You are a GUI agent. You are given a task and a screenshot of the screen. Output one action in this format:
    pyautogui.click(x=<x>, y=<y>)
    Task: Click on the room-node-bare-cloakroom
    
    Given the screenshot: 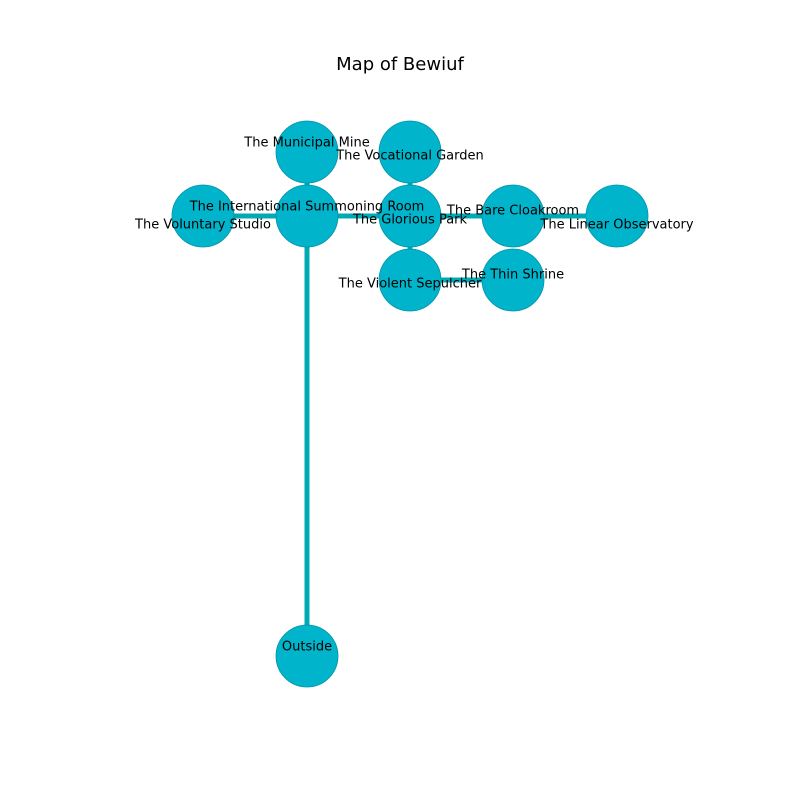 What is the action you would take?
    pyautogui.click(x=513, y=216)
    